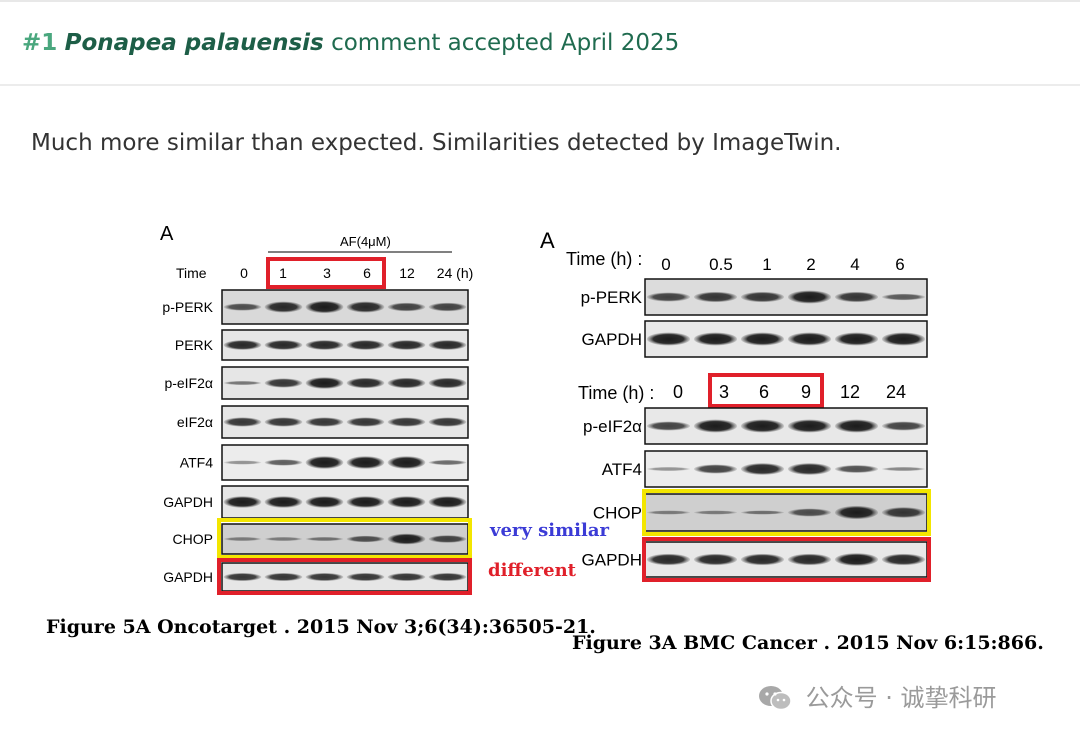 The image size is (1080, 738). I want to click on right-panel-letter: A, so click(547, 240).